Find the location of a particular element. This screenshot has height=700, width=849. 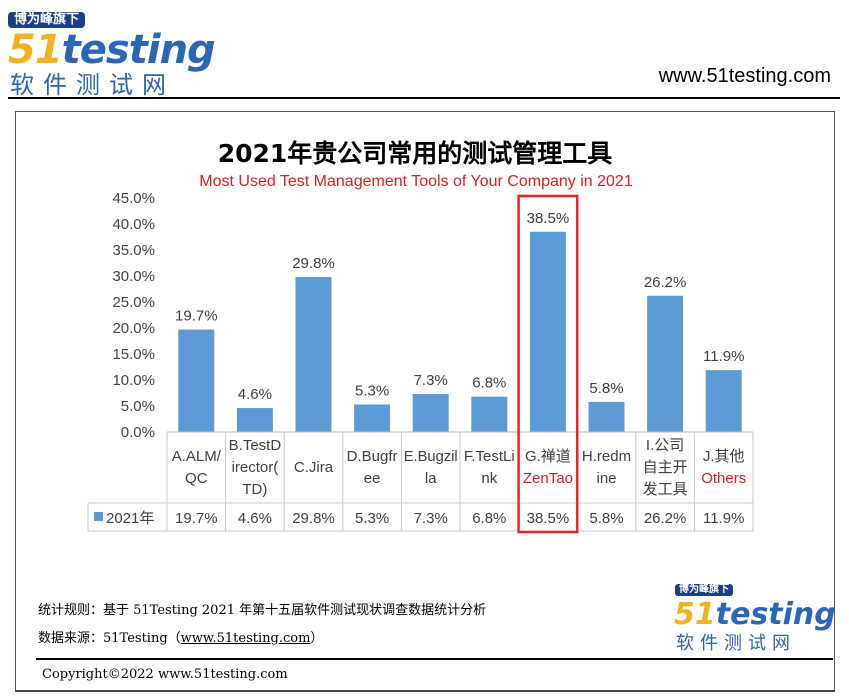

legend-swatch is located at coordinates (98, 516).